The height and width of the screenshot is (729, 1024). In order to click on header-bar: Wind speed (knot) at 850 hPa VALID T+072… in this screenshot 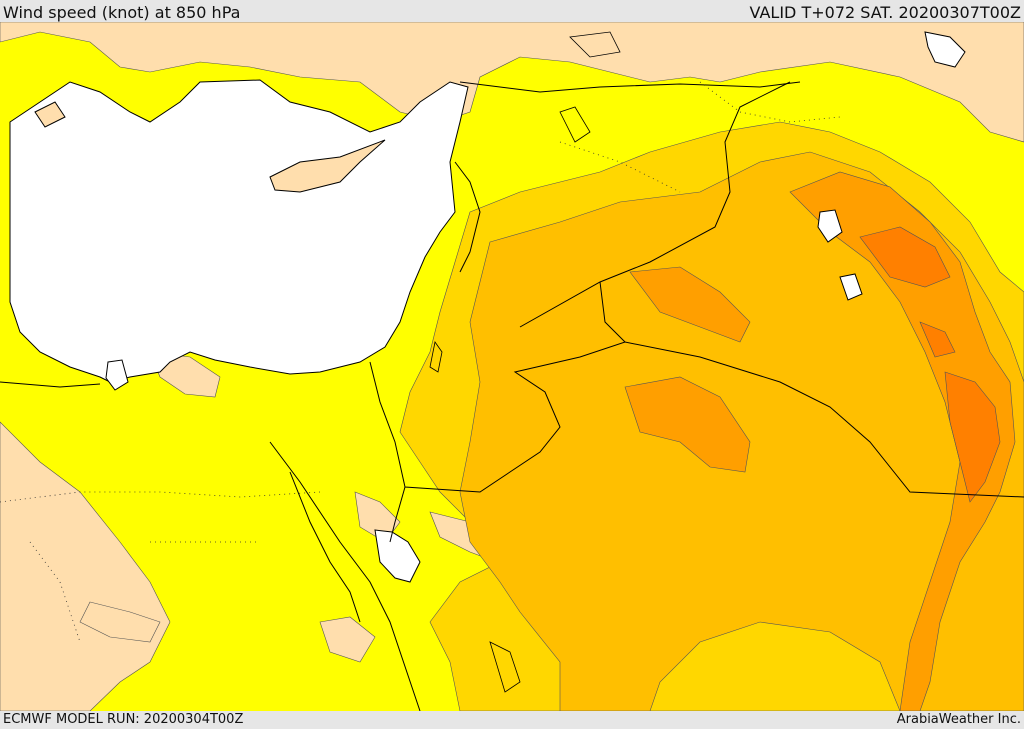, I will do `click(512, 11)`.